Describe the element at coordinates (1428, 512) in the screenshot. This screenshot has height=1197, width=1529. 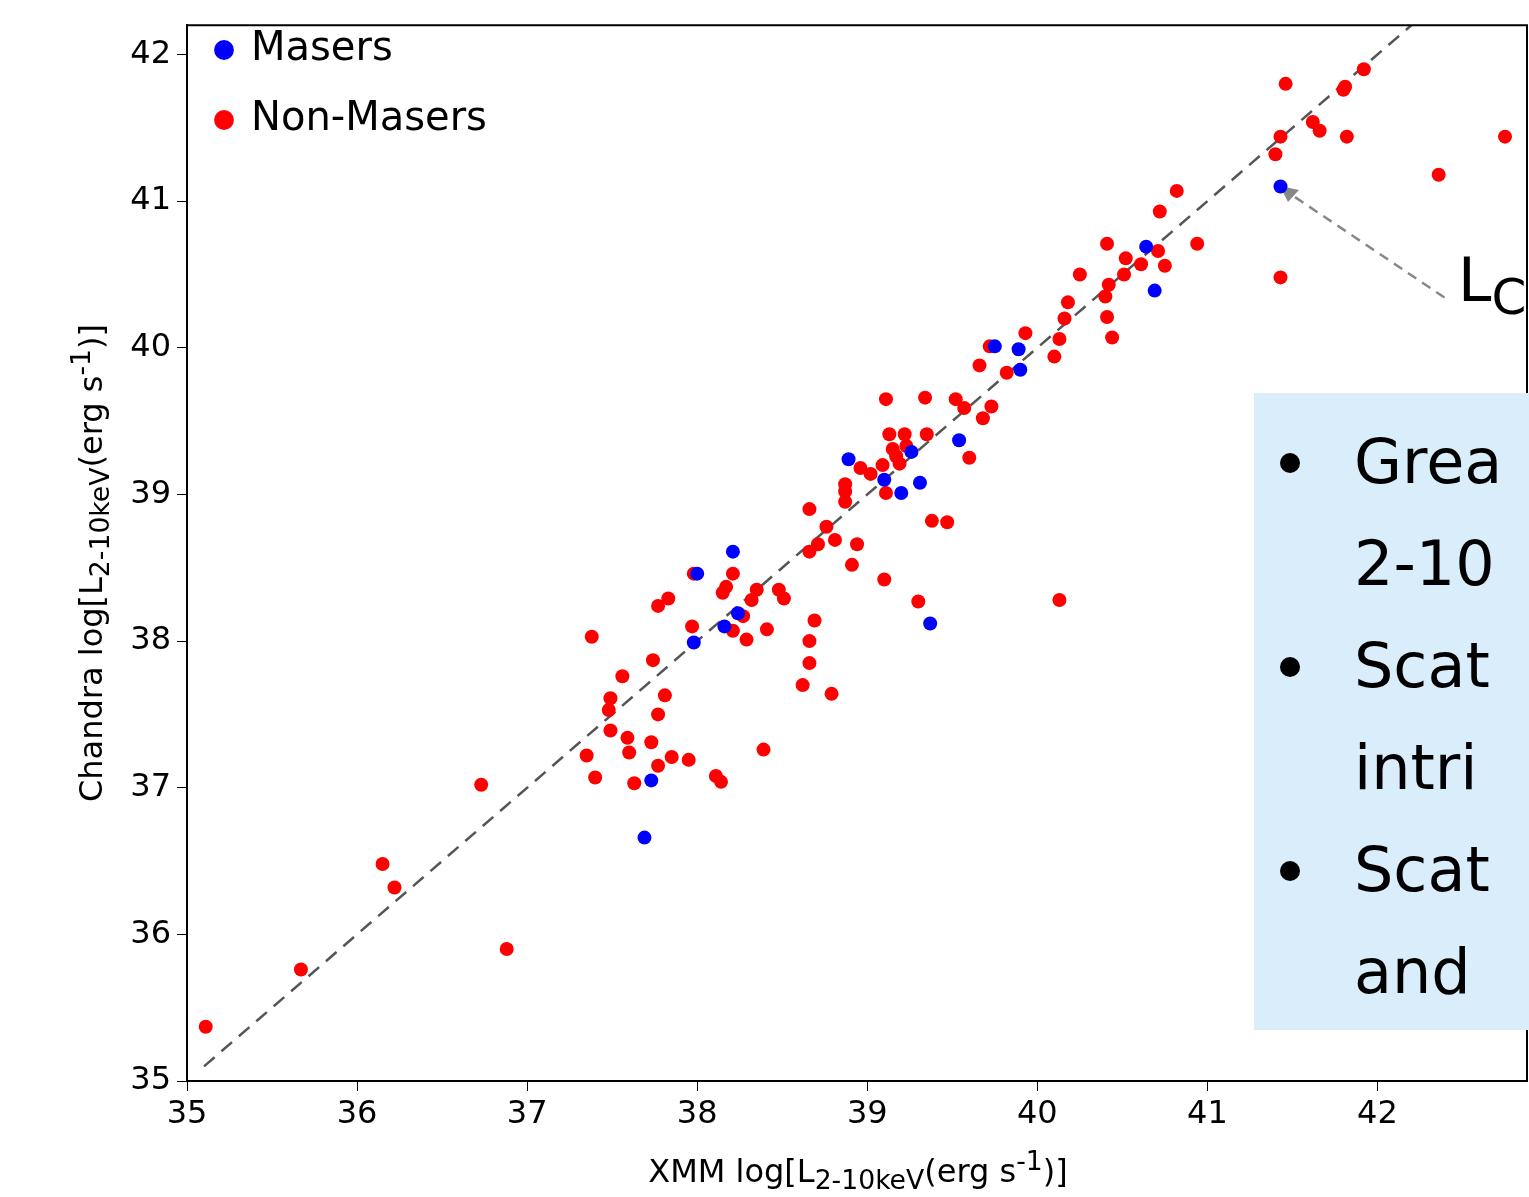
I see `annotation: Grea 2-10` at that location.